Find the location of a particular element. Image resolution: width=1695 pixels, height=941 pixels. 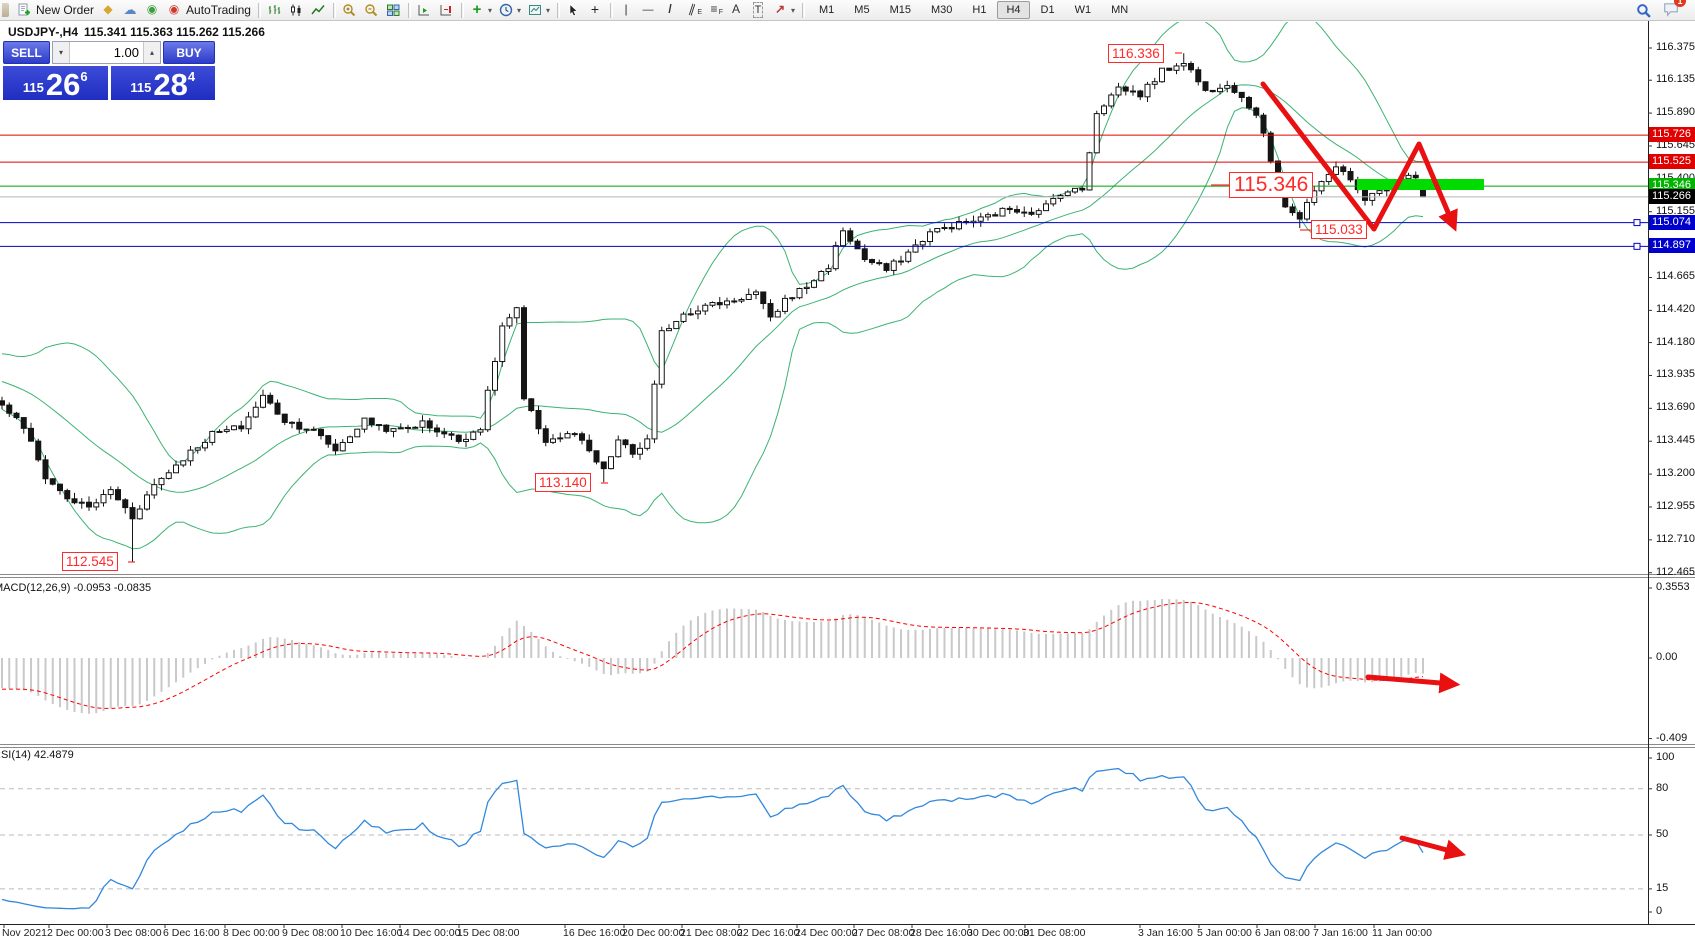

autotrading-button: AutoTrading is located at coordinates (208, 10).